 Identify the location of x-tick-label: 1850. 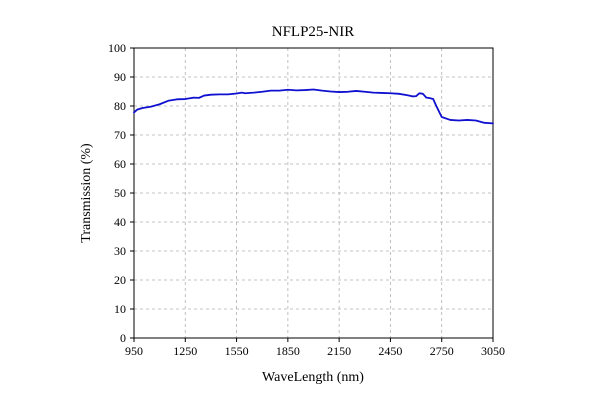
(288, 351).